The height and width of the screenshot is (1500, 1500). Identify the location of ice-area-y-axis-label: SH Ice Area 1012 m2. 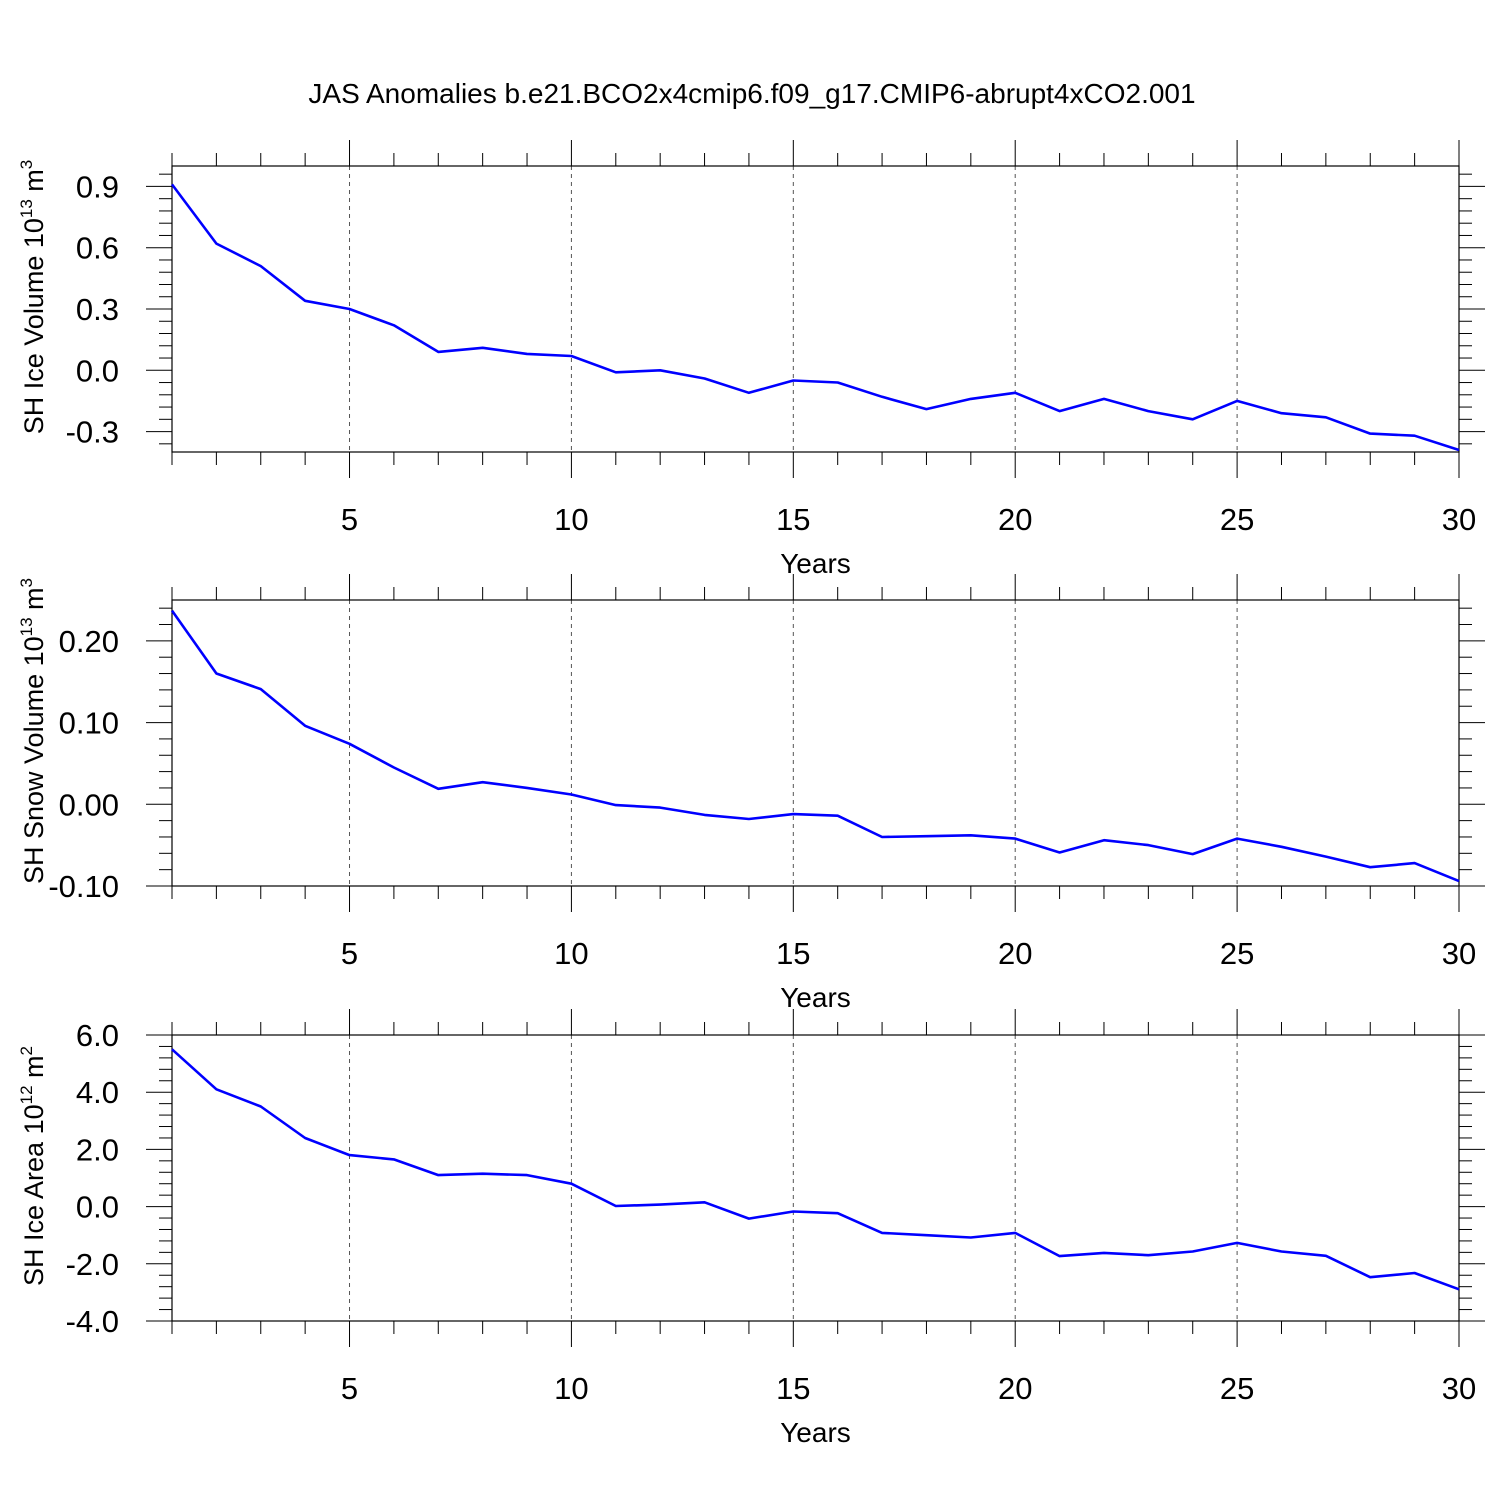
(33, 1166).